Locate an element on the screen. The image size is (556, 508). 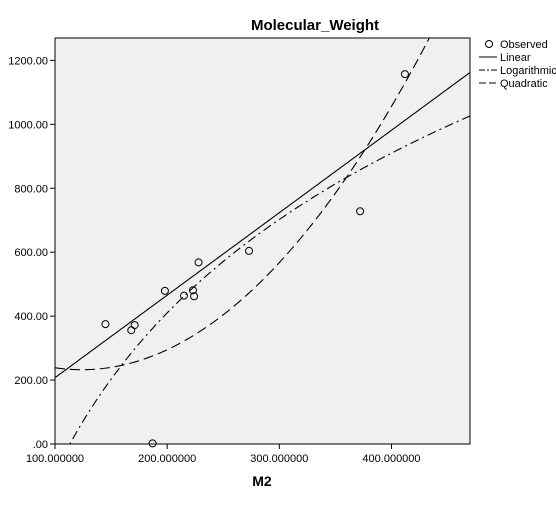
y-tick-label: 200.00 is located at coordinates (31, 381).